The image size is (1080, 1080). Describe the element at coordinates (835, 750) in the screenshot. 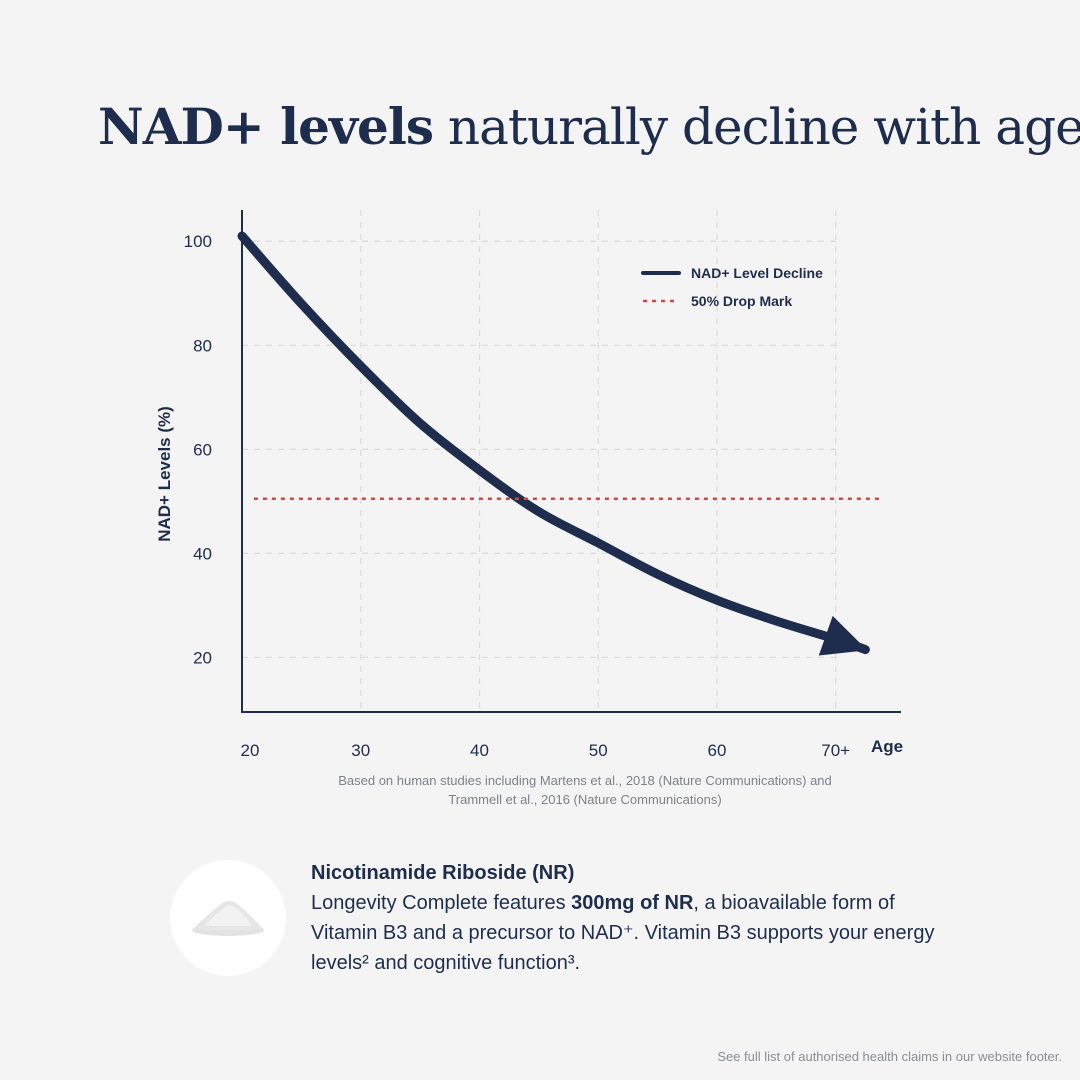

I see `x-tick-label: 70+` at that location.